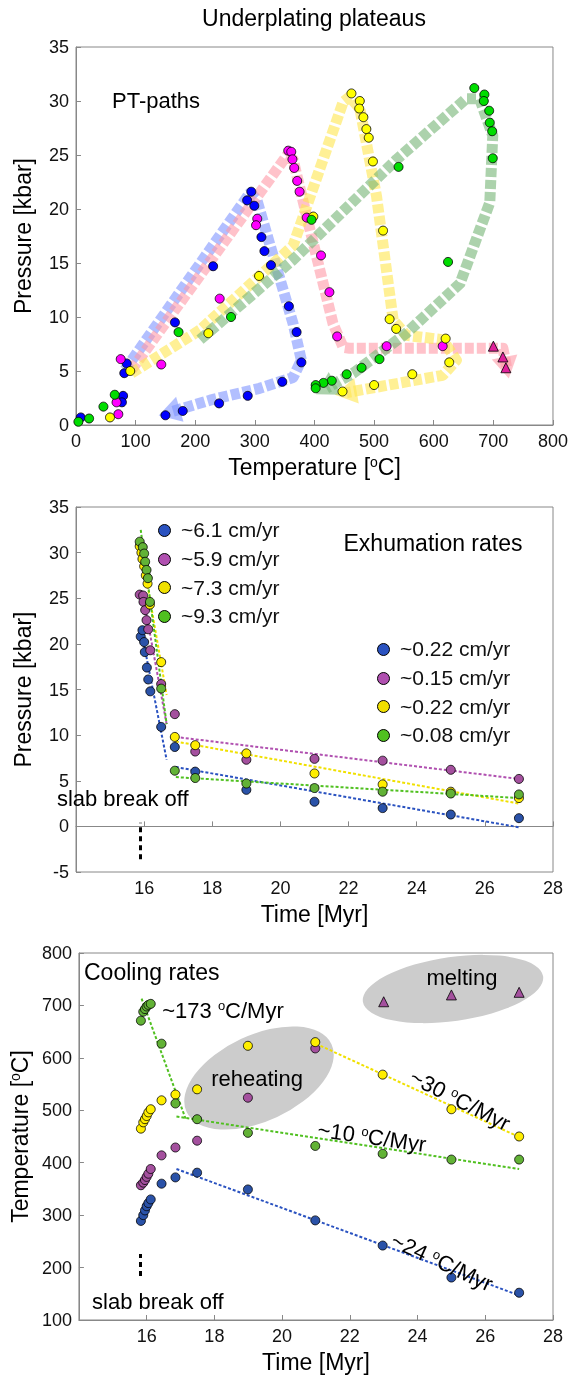  Describe the element at coordinates (56, 1005) in the screenshot. I see `y-tick-label: 700` at that location.